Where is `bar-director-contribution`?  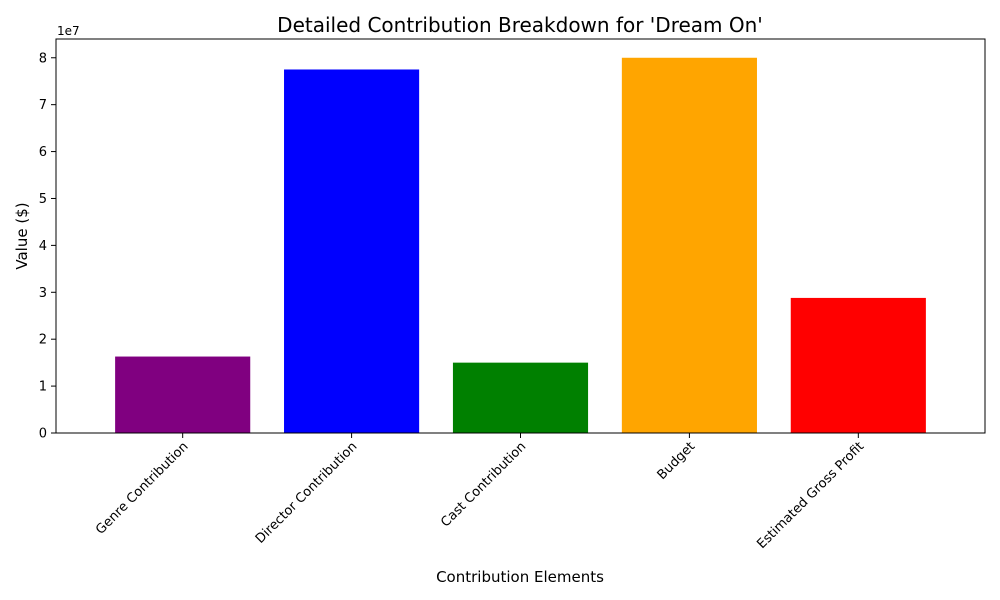 bar-director-contribution is located at coordinates (352, 251).